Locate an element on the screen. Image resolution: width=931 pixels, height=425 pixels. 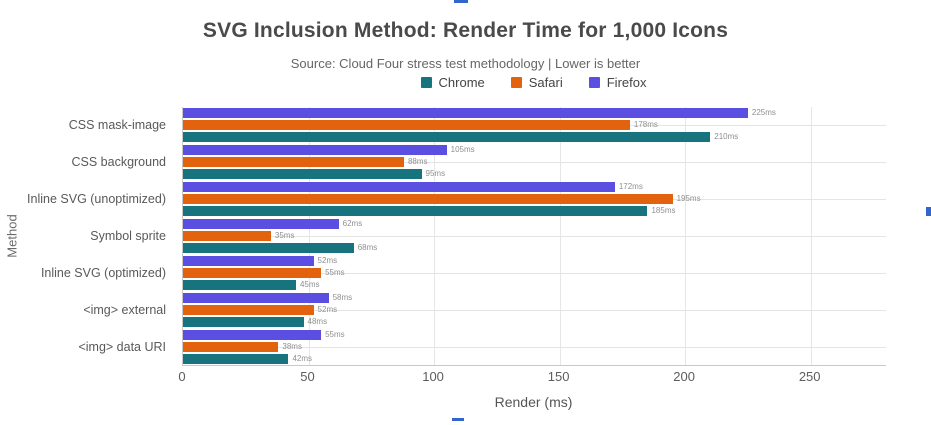
category-band: 52ms 55ms 45ms is located at coordinates (534, 272).